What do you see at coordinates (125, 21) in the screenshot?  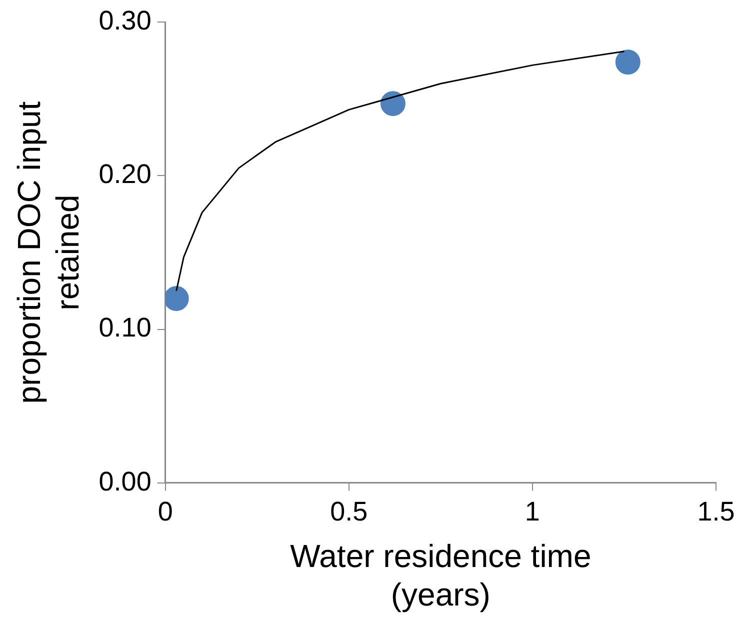 I see `y-tick-label: 0.30` at bounding box center [125, 21].